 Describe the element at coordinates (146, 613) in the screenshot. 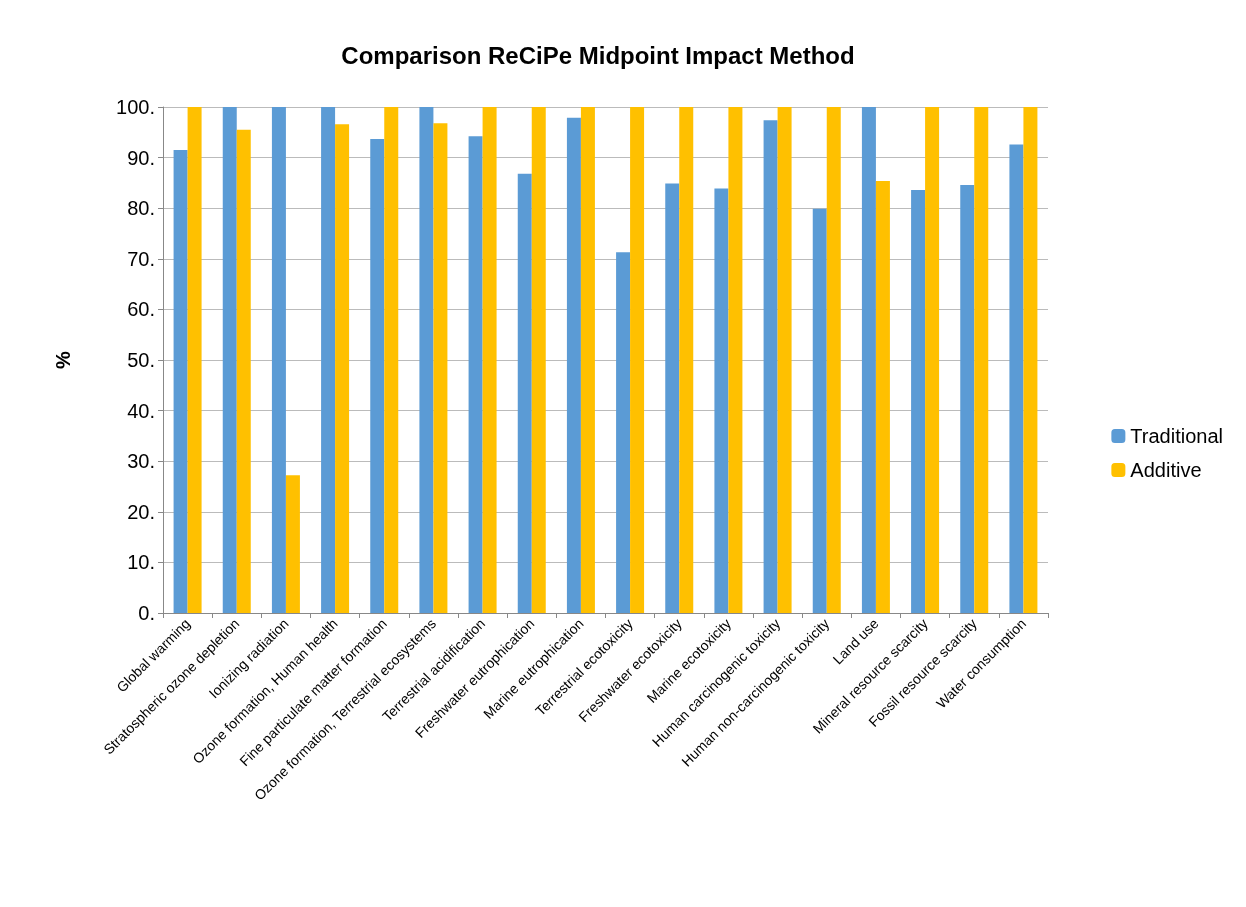

I see `y-tick-label: 0.` at that location.